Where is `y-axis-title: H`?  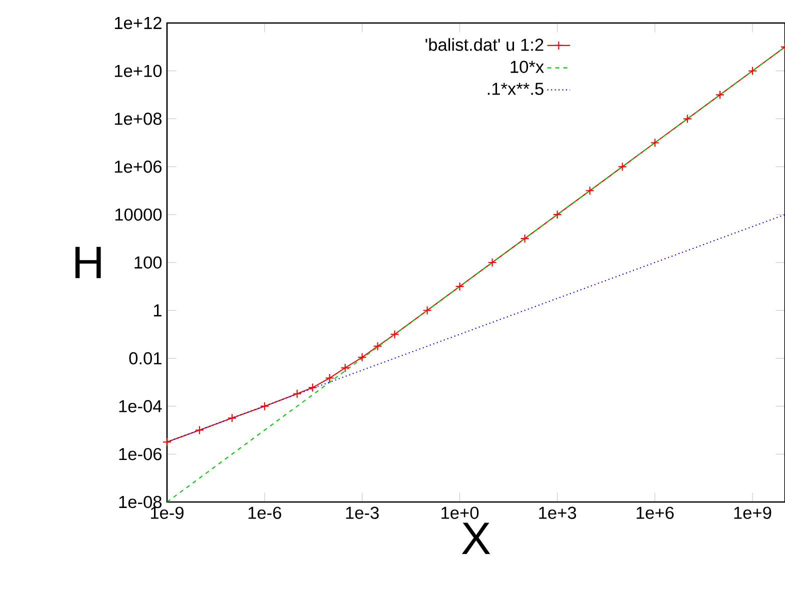 y-axis-title: H is located at coordinates (88, 262).